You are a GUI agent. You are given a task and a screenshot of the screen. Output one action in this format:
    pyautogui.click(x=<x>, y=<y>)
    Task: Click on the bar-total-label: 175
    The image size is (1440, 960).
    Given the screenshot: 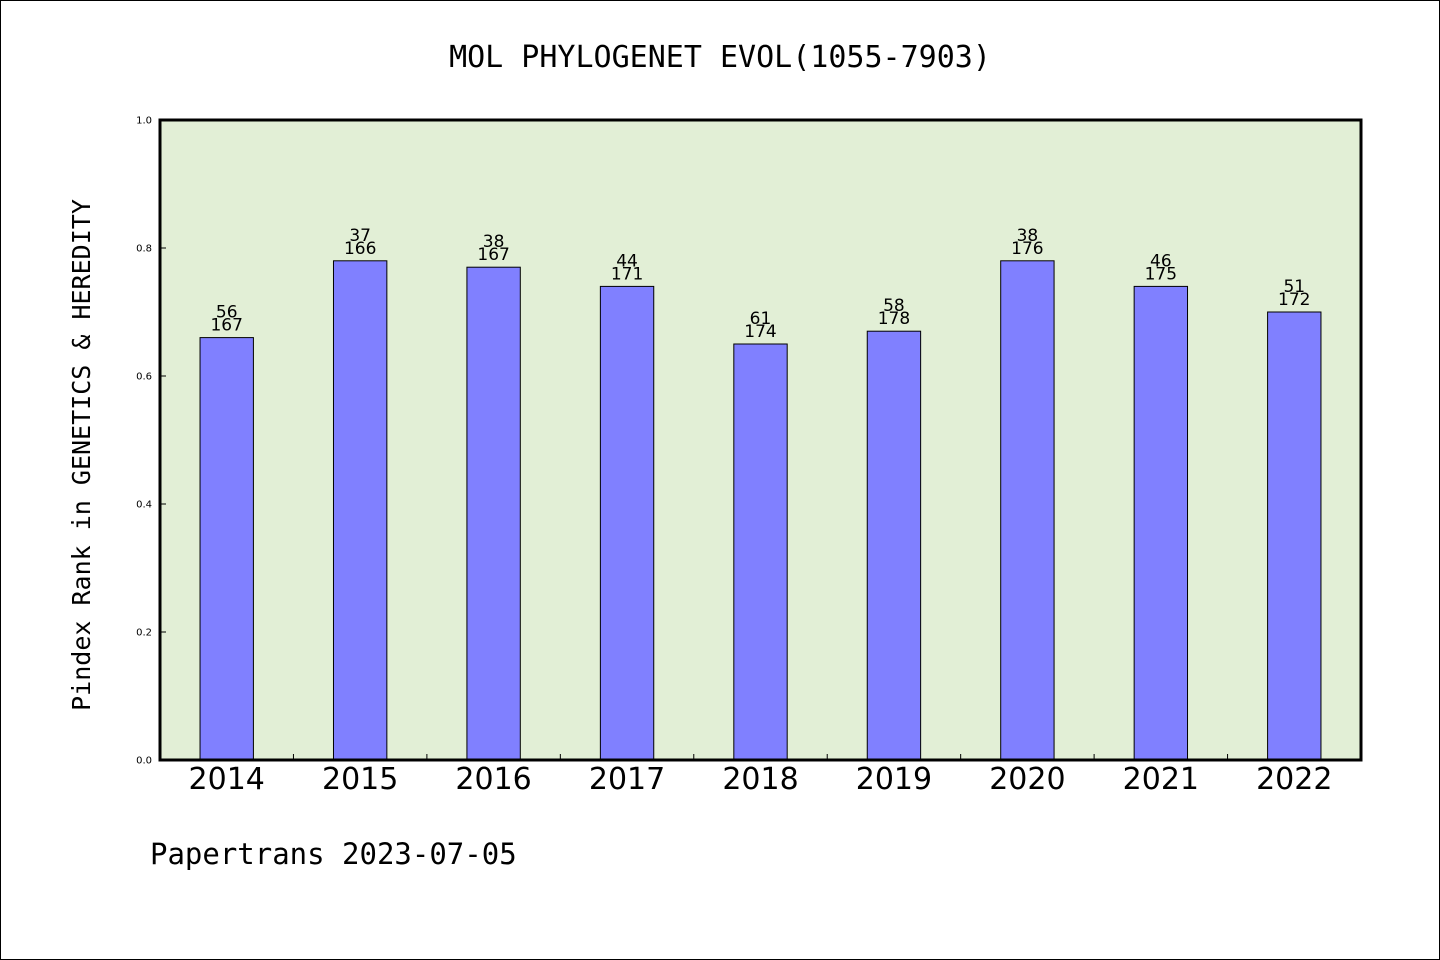 What is the action you would take?
    pyautogui.click(x=1161, y=274)
    